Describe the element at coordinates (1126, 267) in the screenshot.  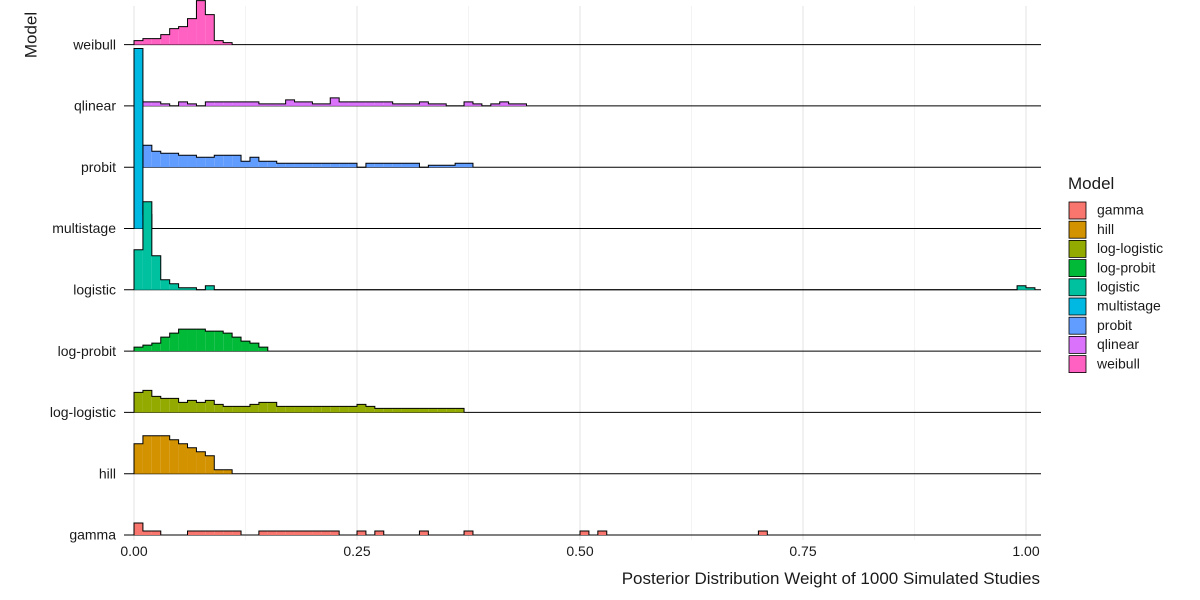
I see `legend-label: log-probit` at that location.